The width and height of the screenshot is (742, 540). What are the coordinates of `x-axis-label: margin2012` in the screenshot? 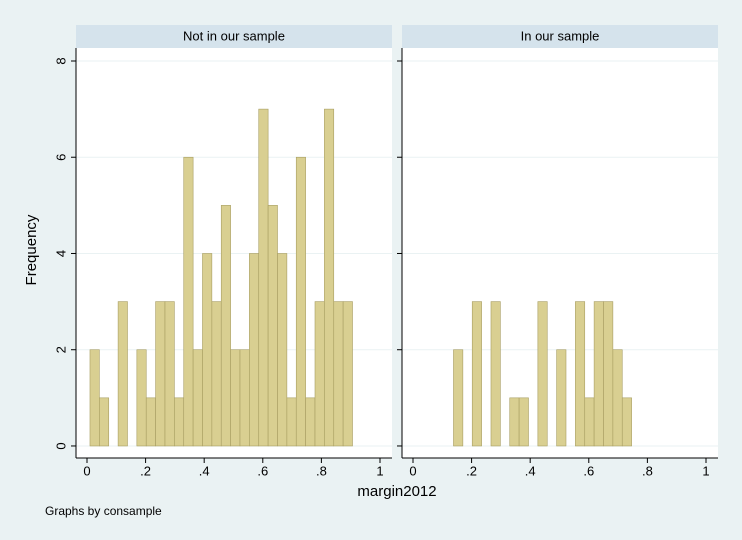 It's located at (396, 491).